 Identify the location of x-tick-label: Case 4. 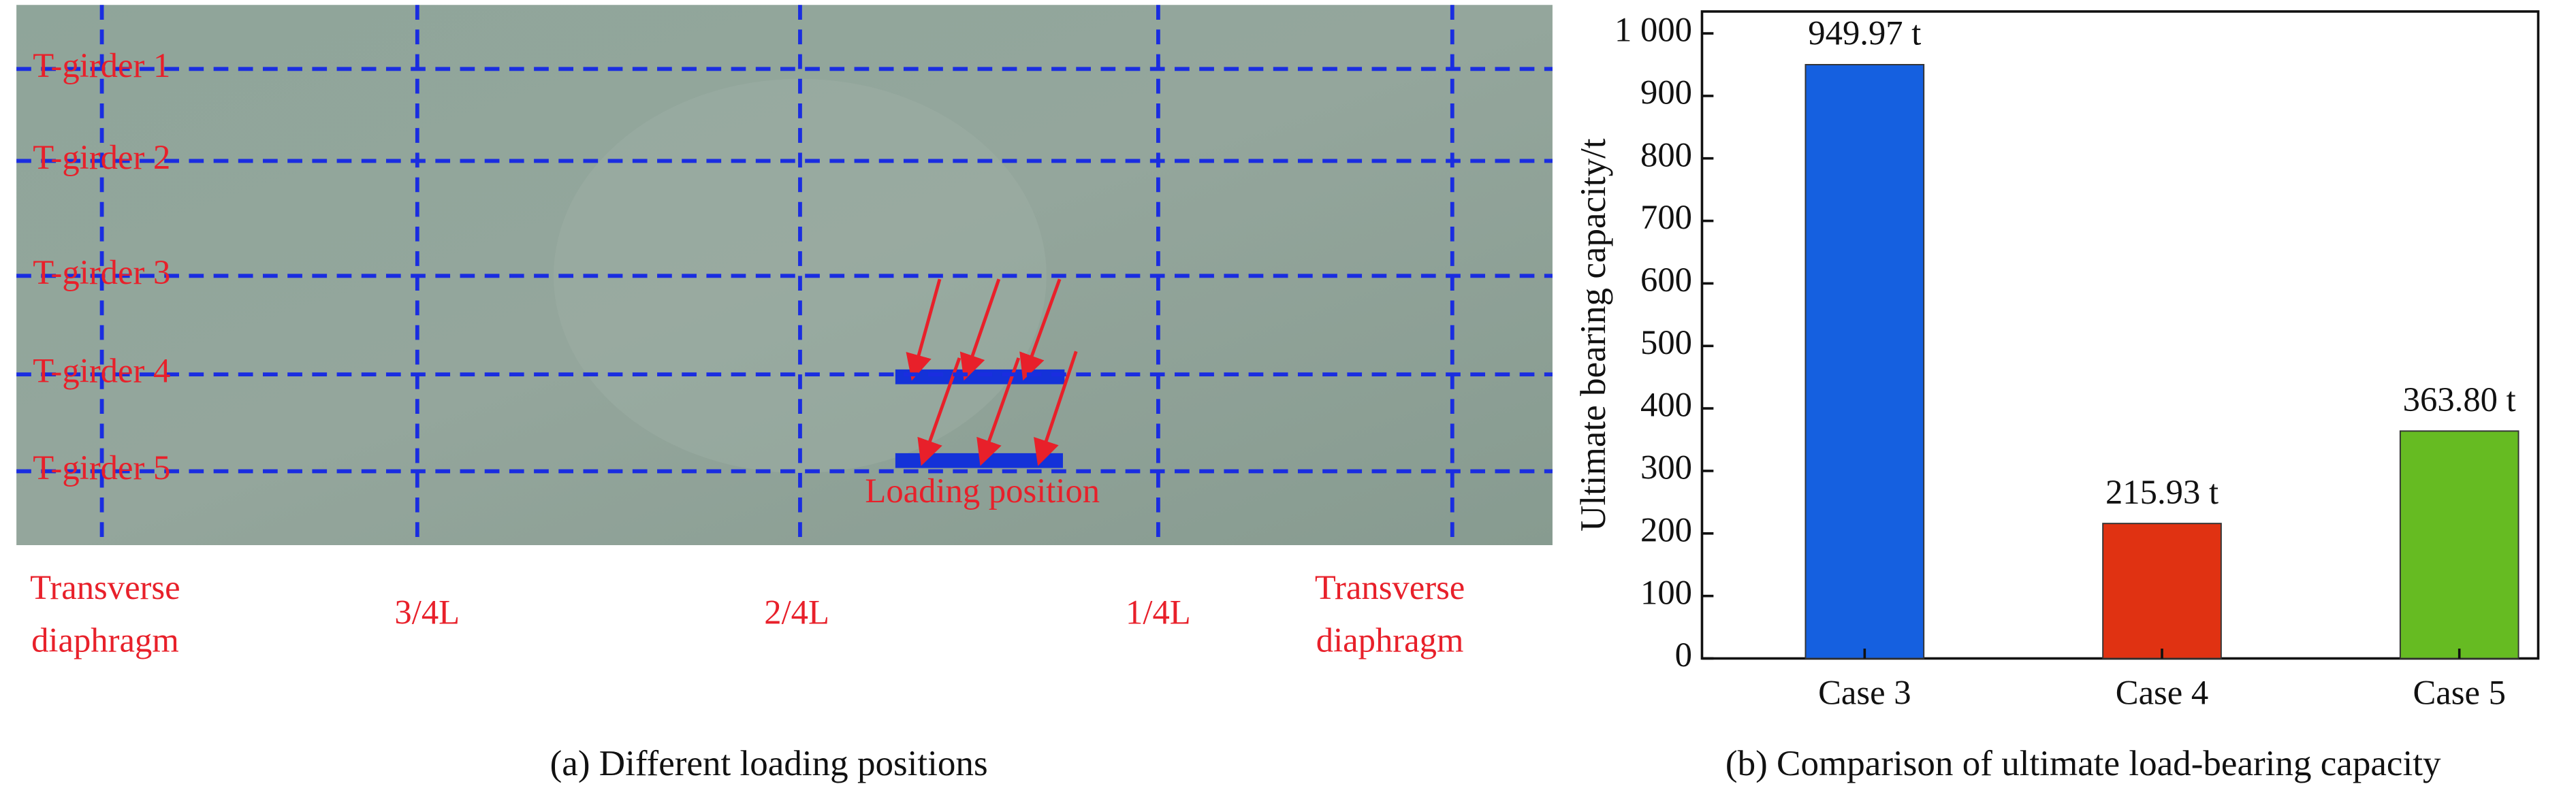
(2162, 693).